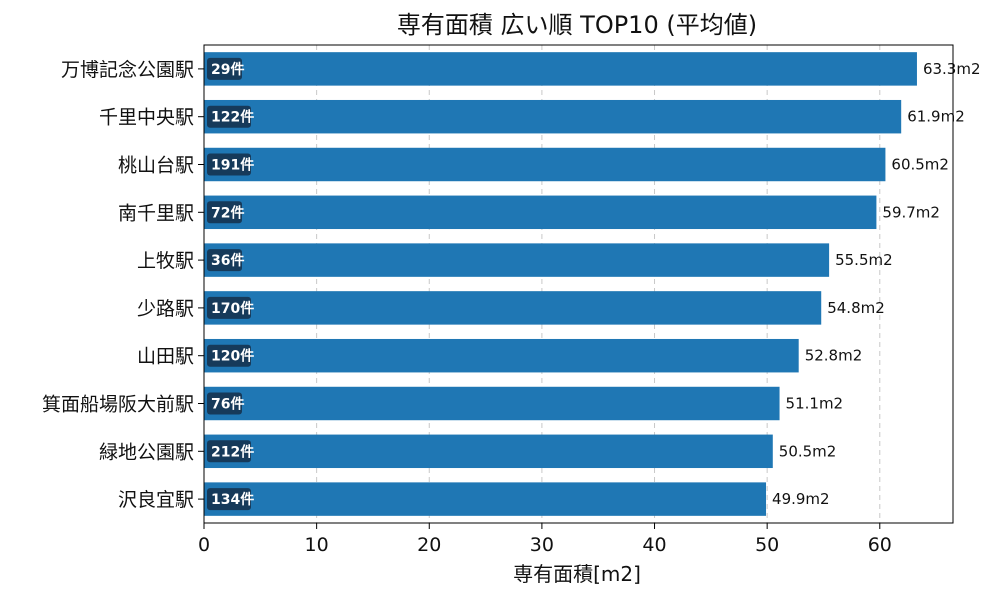  What do you see at coordinates (232, 356) in the screenshot?
I see `count-label: 120件` at bounding box center [232, 356].